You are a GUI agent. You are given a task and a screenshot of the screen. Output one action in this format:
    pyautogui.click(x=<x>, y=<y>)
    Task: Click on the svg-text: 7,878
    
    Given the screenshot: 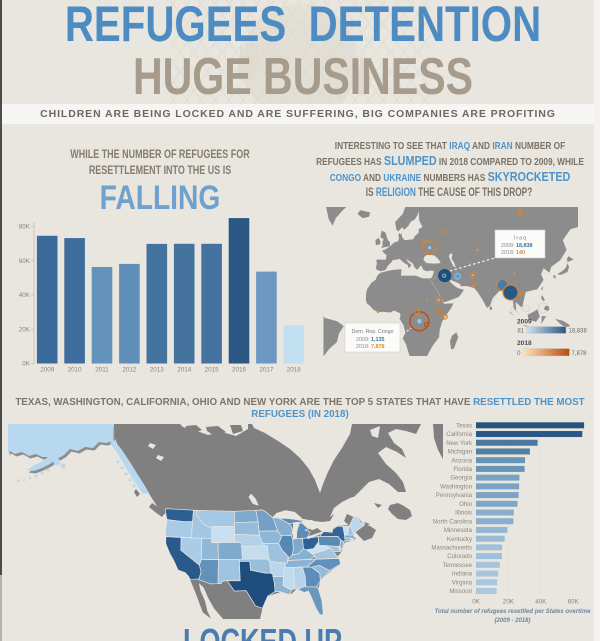 What is the action you would take?
    pyautogui.click(x=580, y=354)
    